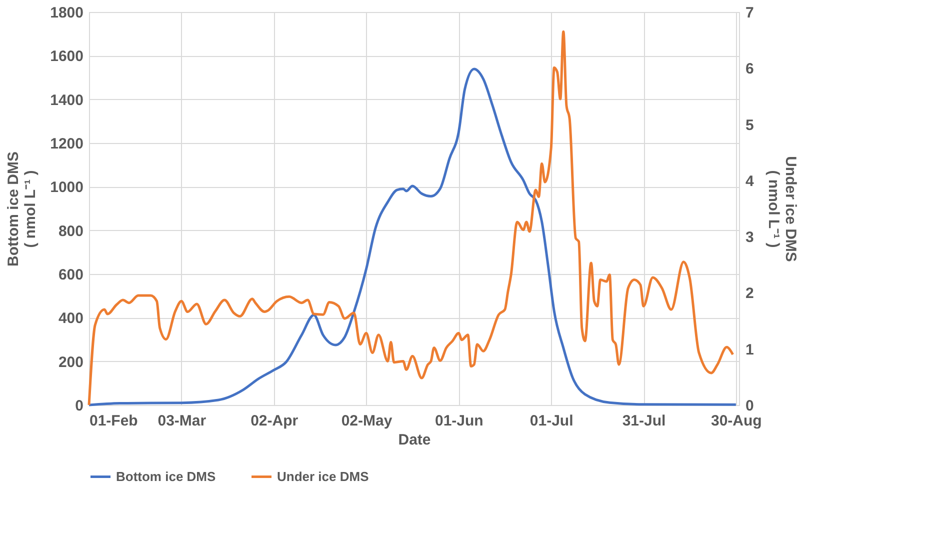 This screenshot has width=948, height=541. I want to click on y-tick-label: 1000, so click(67, 187).